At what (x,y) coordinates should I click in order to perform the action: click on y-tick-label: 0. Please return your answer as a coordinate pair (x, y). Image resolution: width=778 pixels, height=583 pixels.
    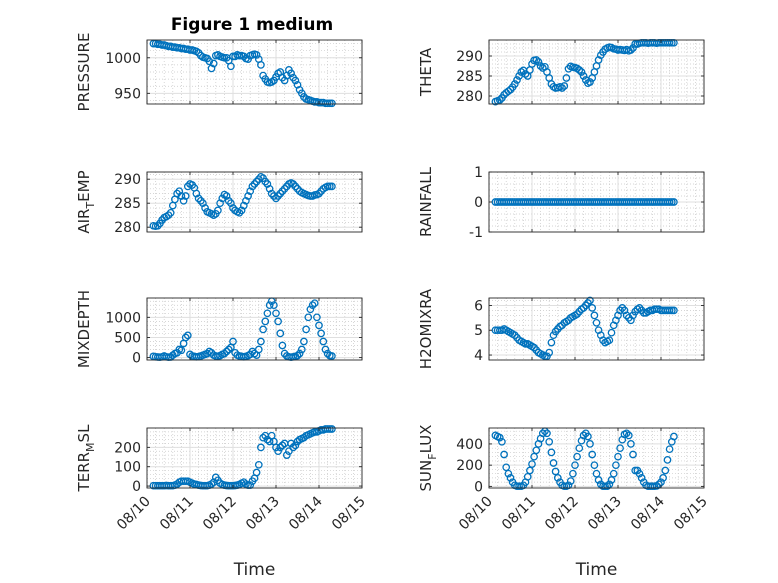
    Looking at the image, I should click on (478, 487).